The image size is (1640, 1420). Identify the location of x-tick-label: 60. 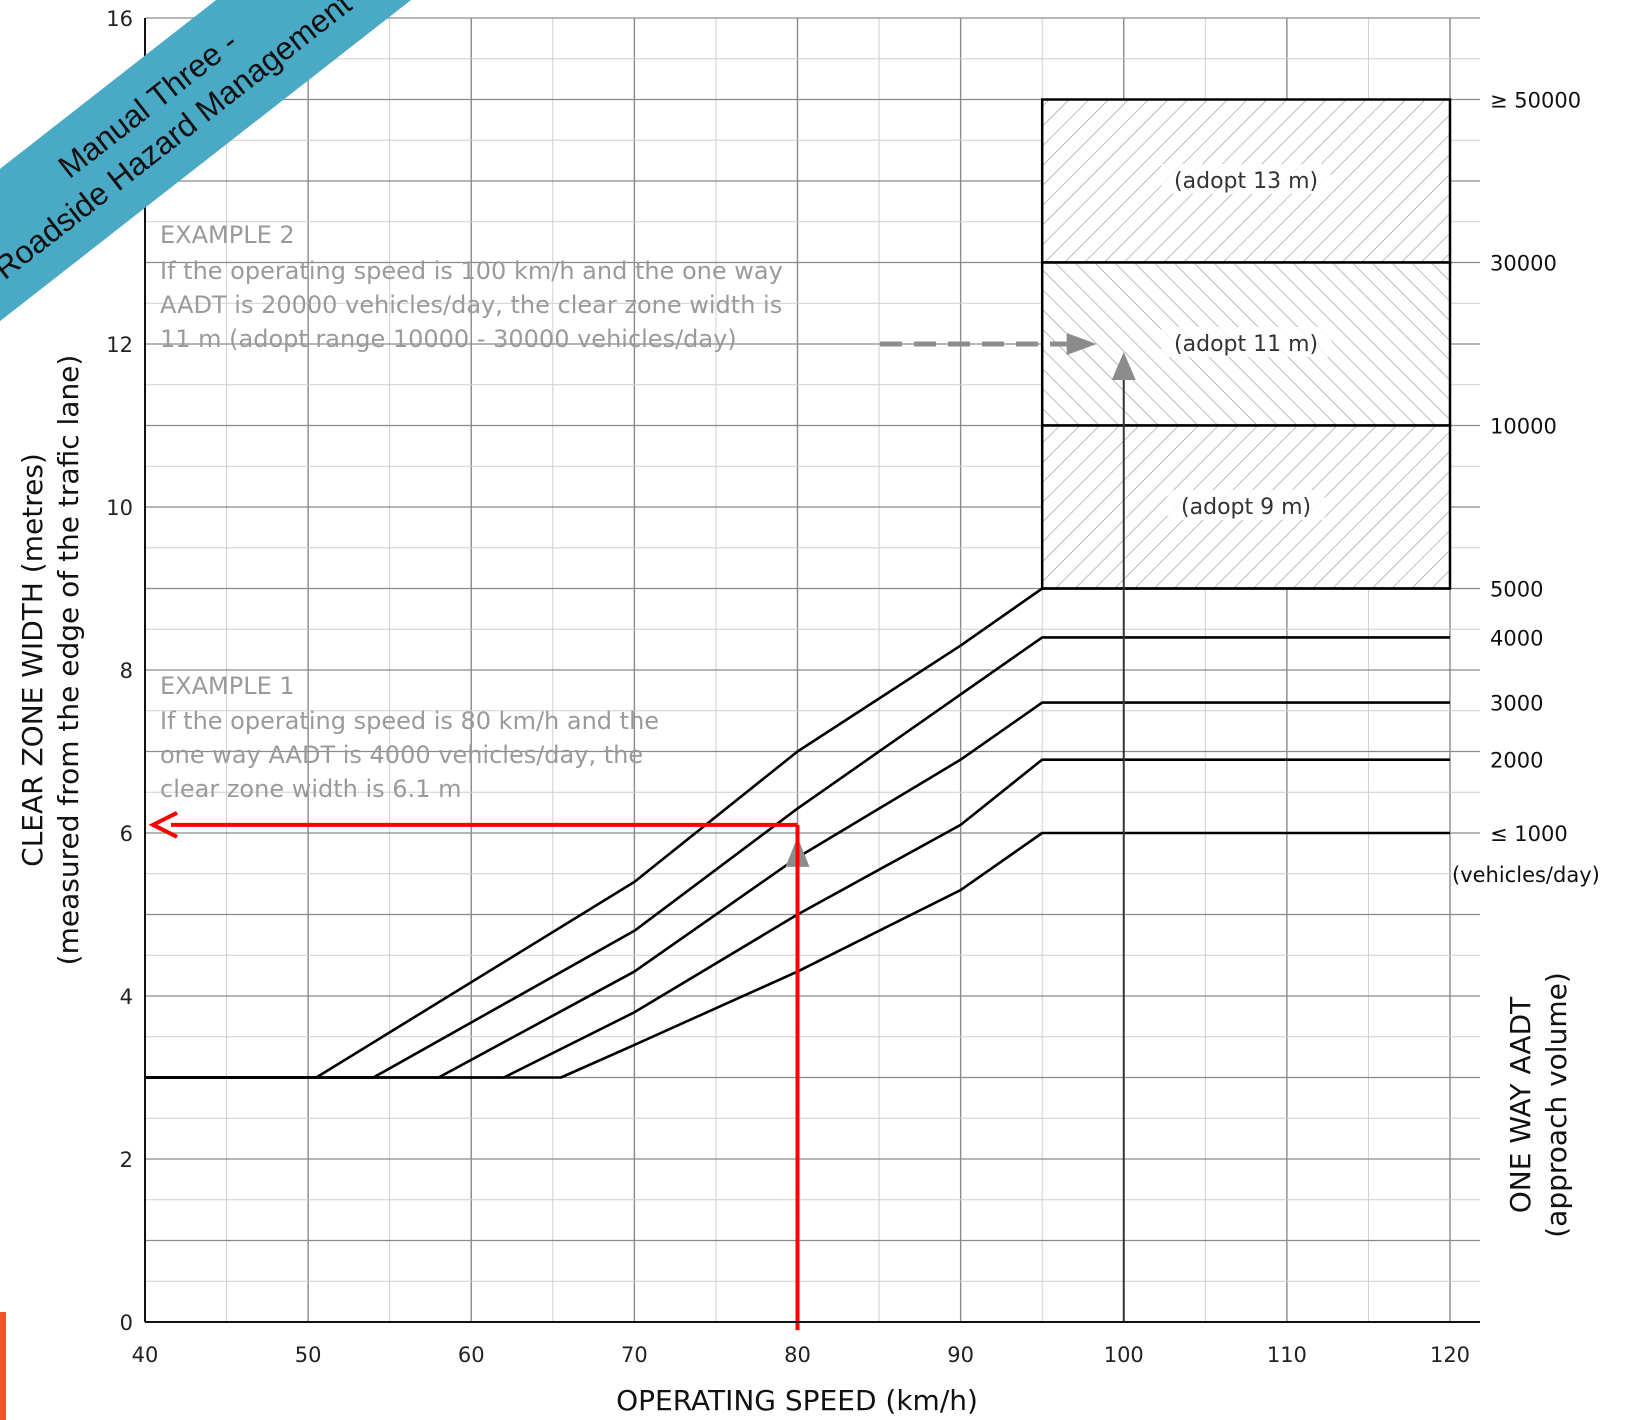
(471, 1355).